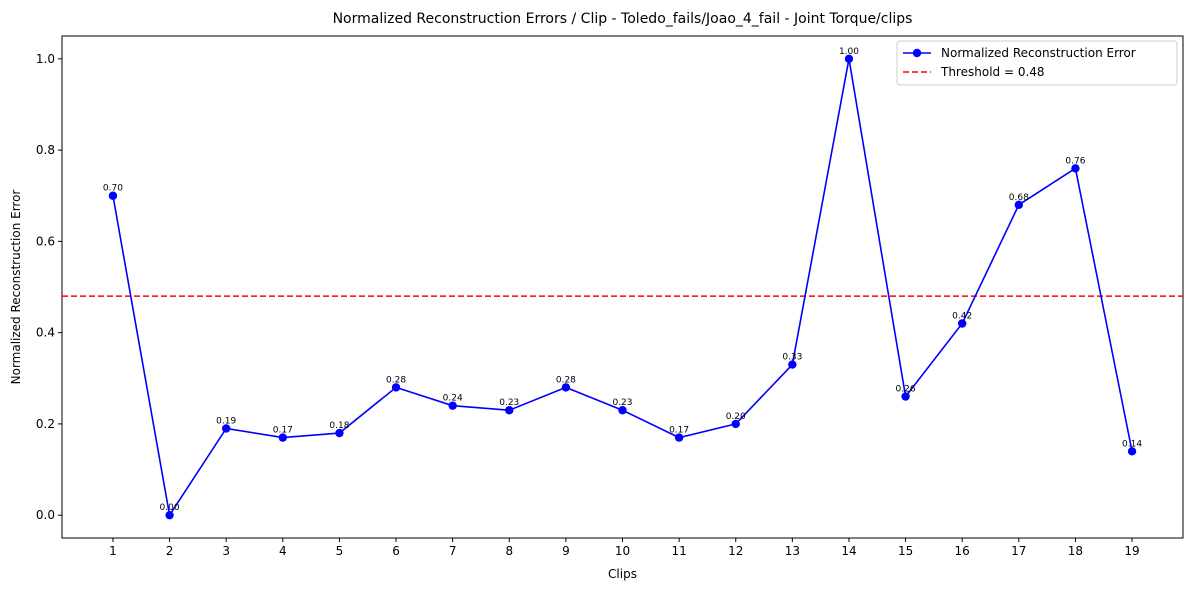 This screenshot has height=590, width=1190. I want to click on x-tick-label: 11, so click(678, 551).